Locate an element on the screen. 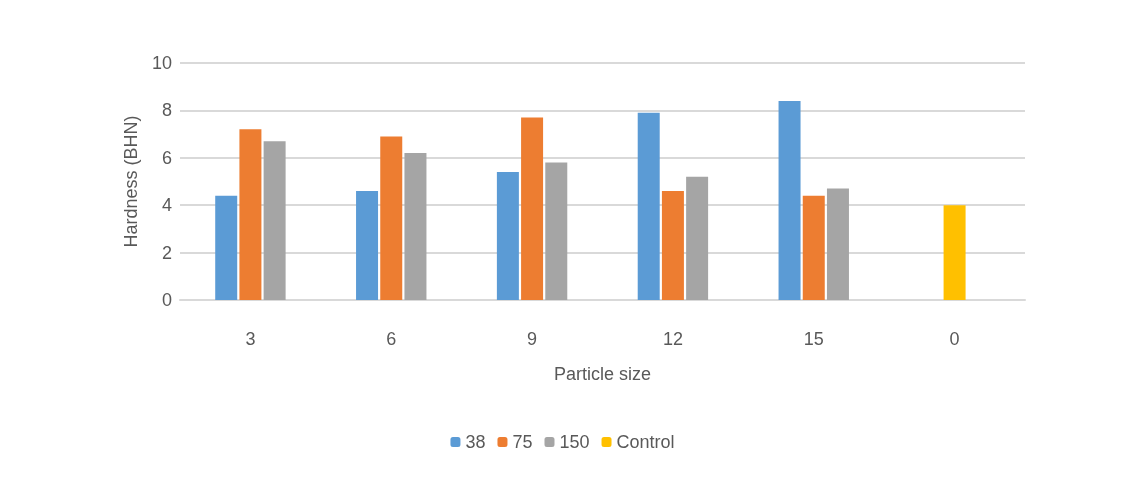 The height and width of the screenshot is (478, 1125). x-tick-label: 3 is located at coordinates (250, 339).